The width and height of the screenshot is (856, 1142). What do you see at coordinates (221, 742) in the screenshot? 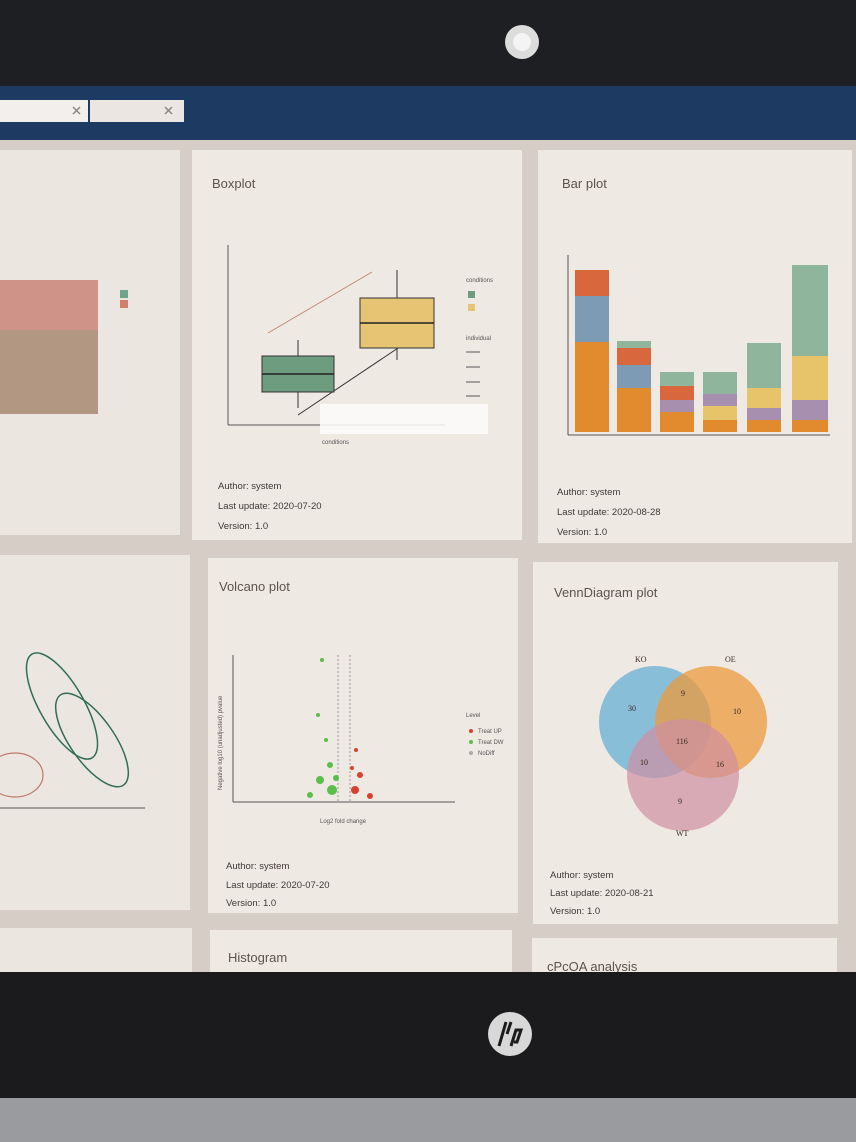
I see `axis-label: Negative log10 (unadjusted) pvalue` at bounding box center [221, 742].